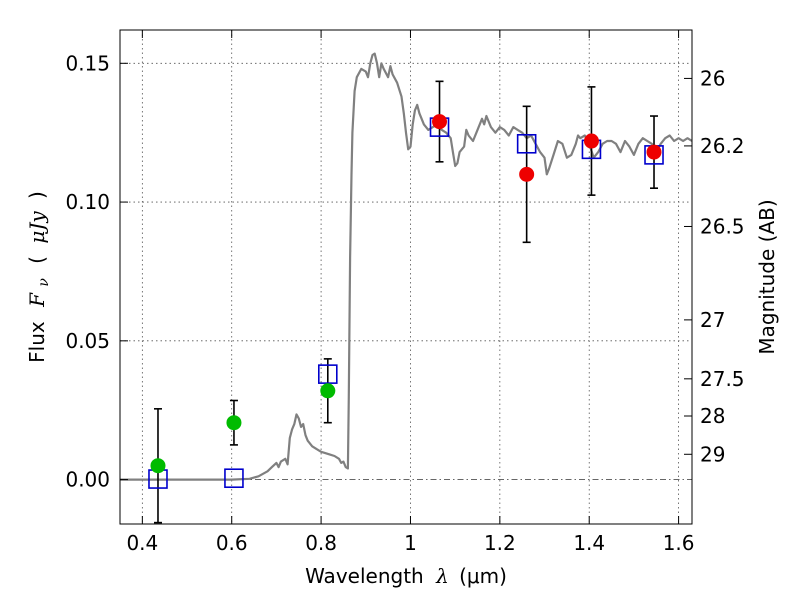 The image size is (800, 600). Describe the element at coordinates (232, 543) in the screenshot. I see `x-tick-label: 0.6` at that location.